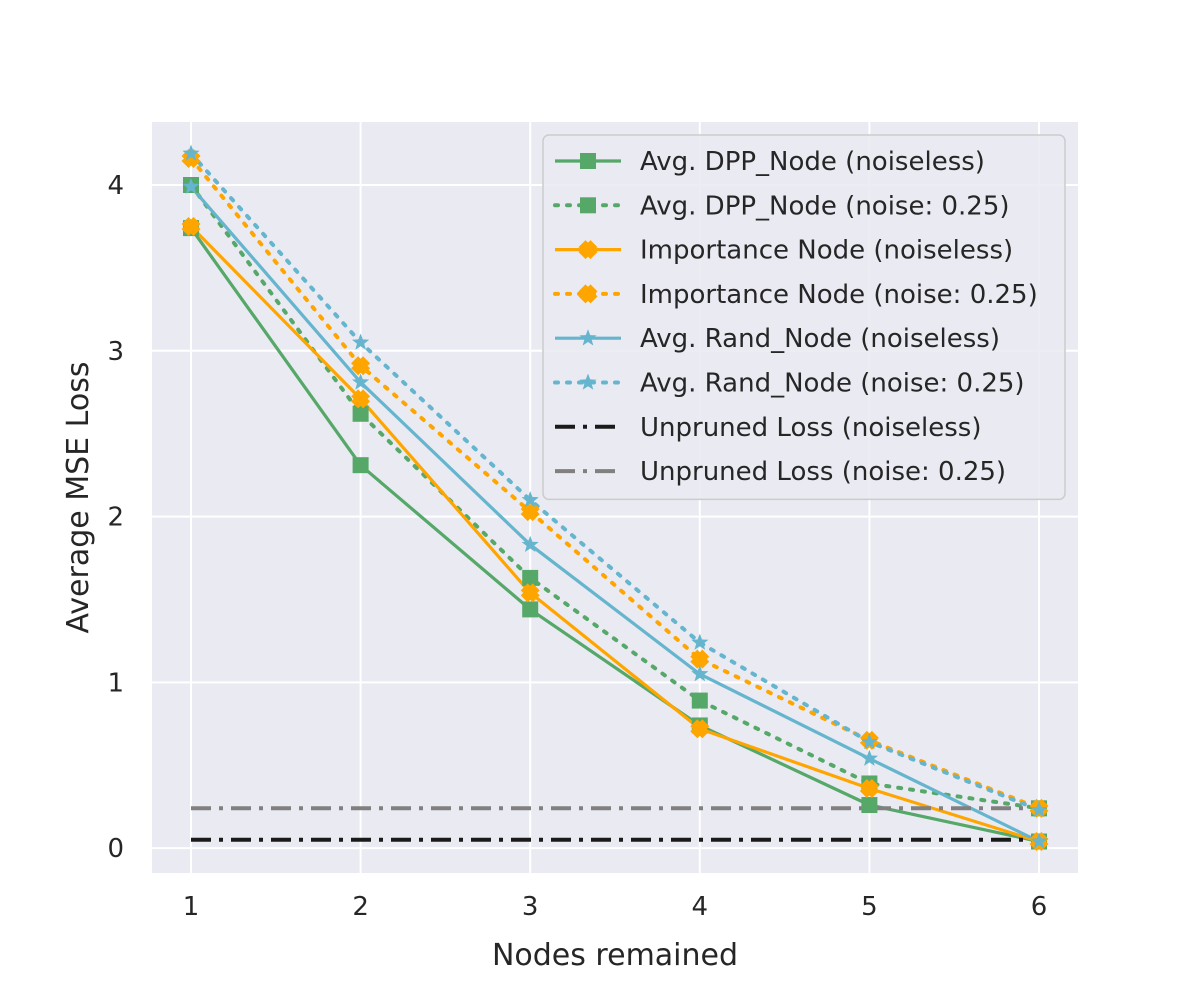 This screenshot has width=1200, height=1000. What do you see at coordinates (530, 907) in the screenshot?
I see `x-tick-label: 3` at bounding box center [530, 907].